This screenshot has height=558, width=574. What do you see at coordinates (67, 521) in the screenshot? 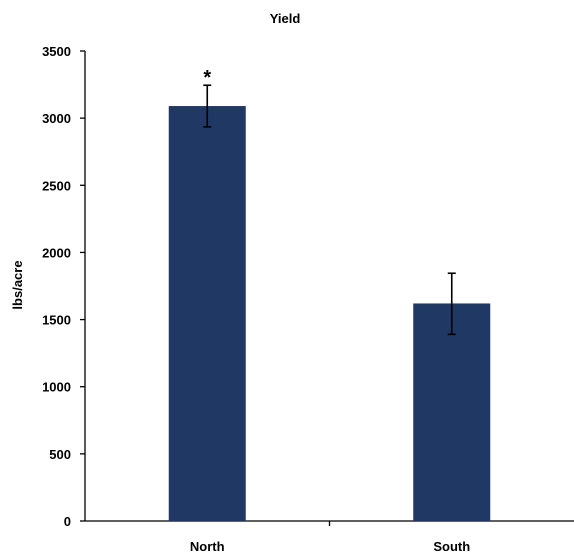
I see `y-tick-label: 0` at bounding box center [67, 521].